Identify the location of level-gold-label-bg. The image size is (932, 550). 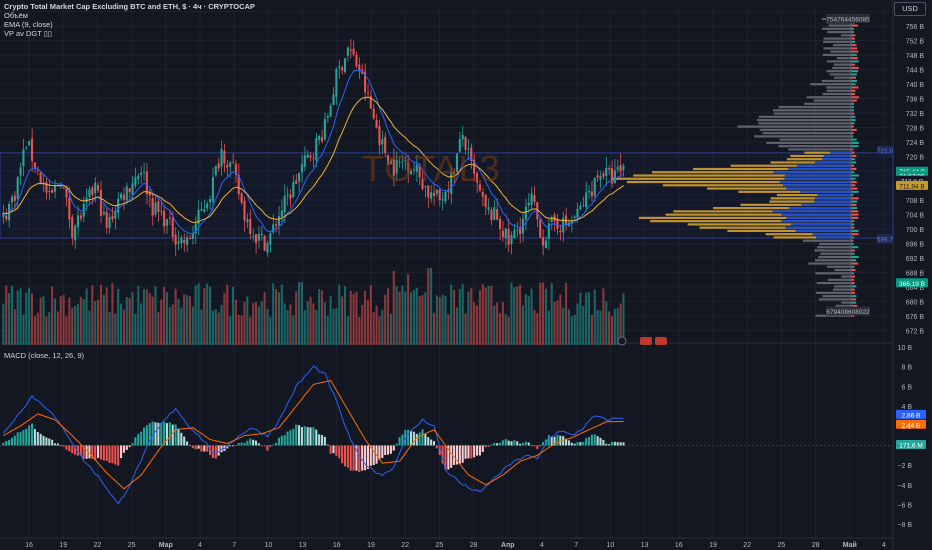
(912, 185).